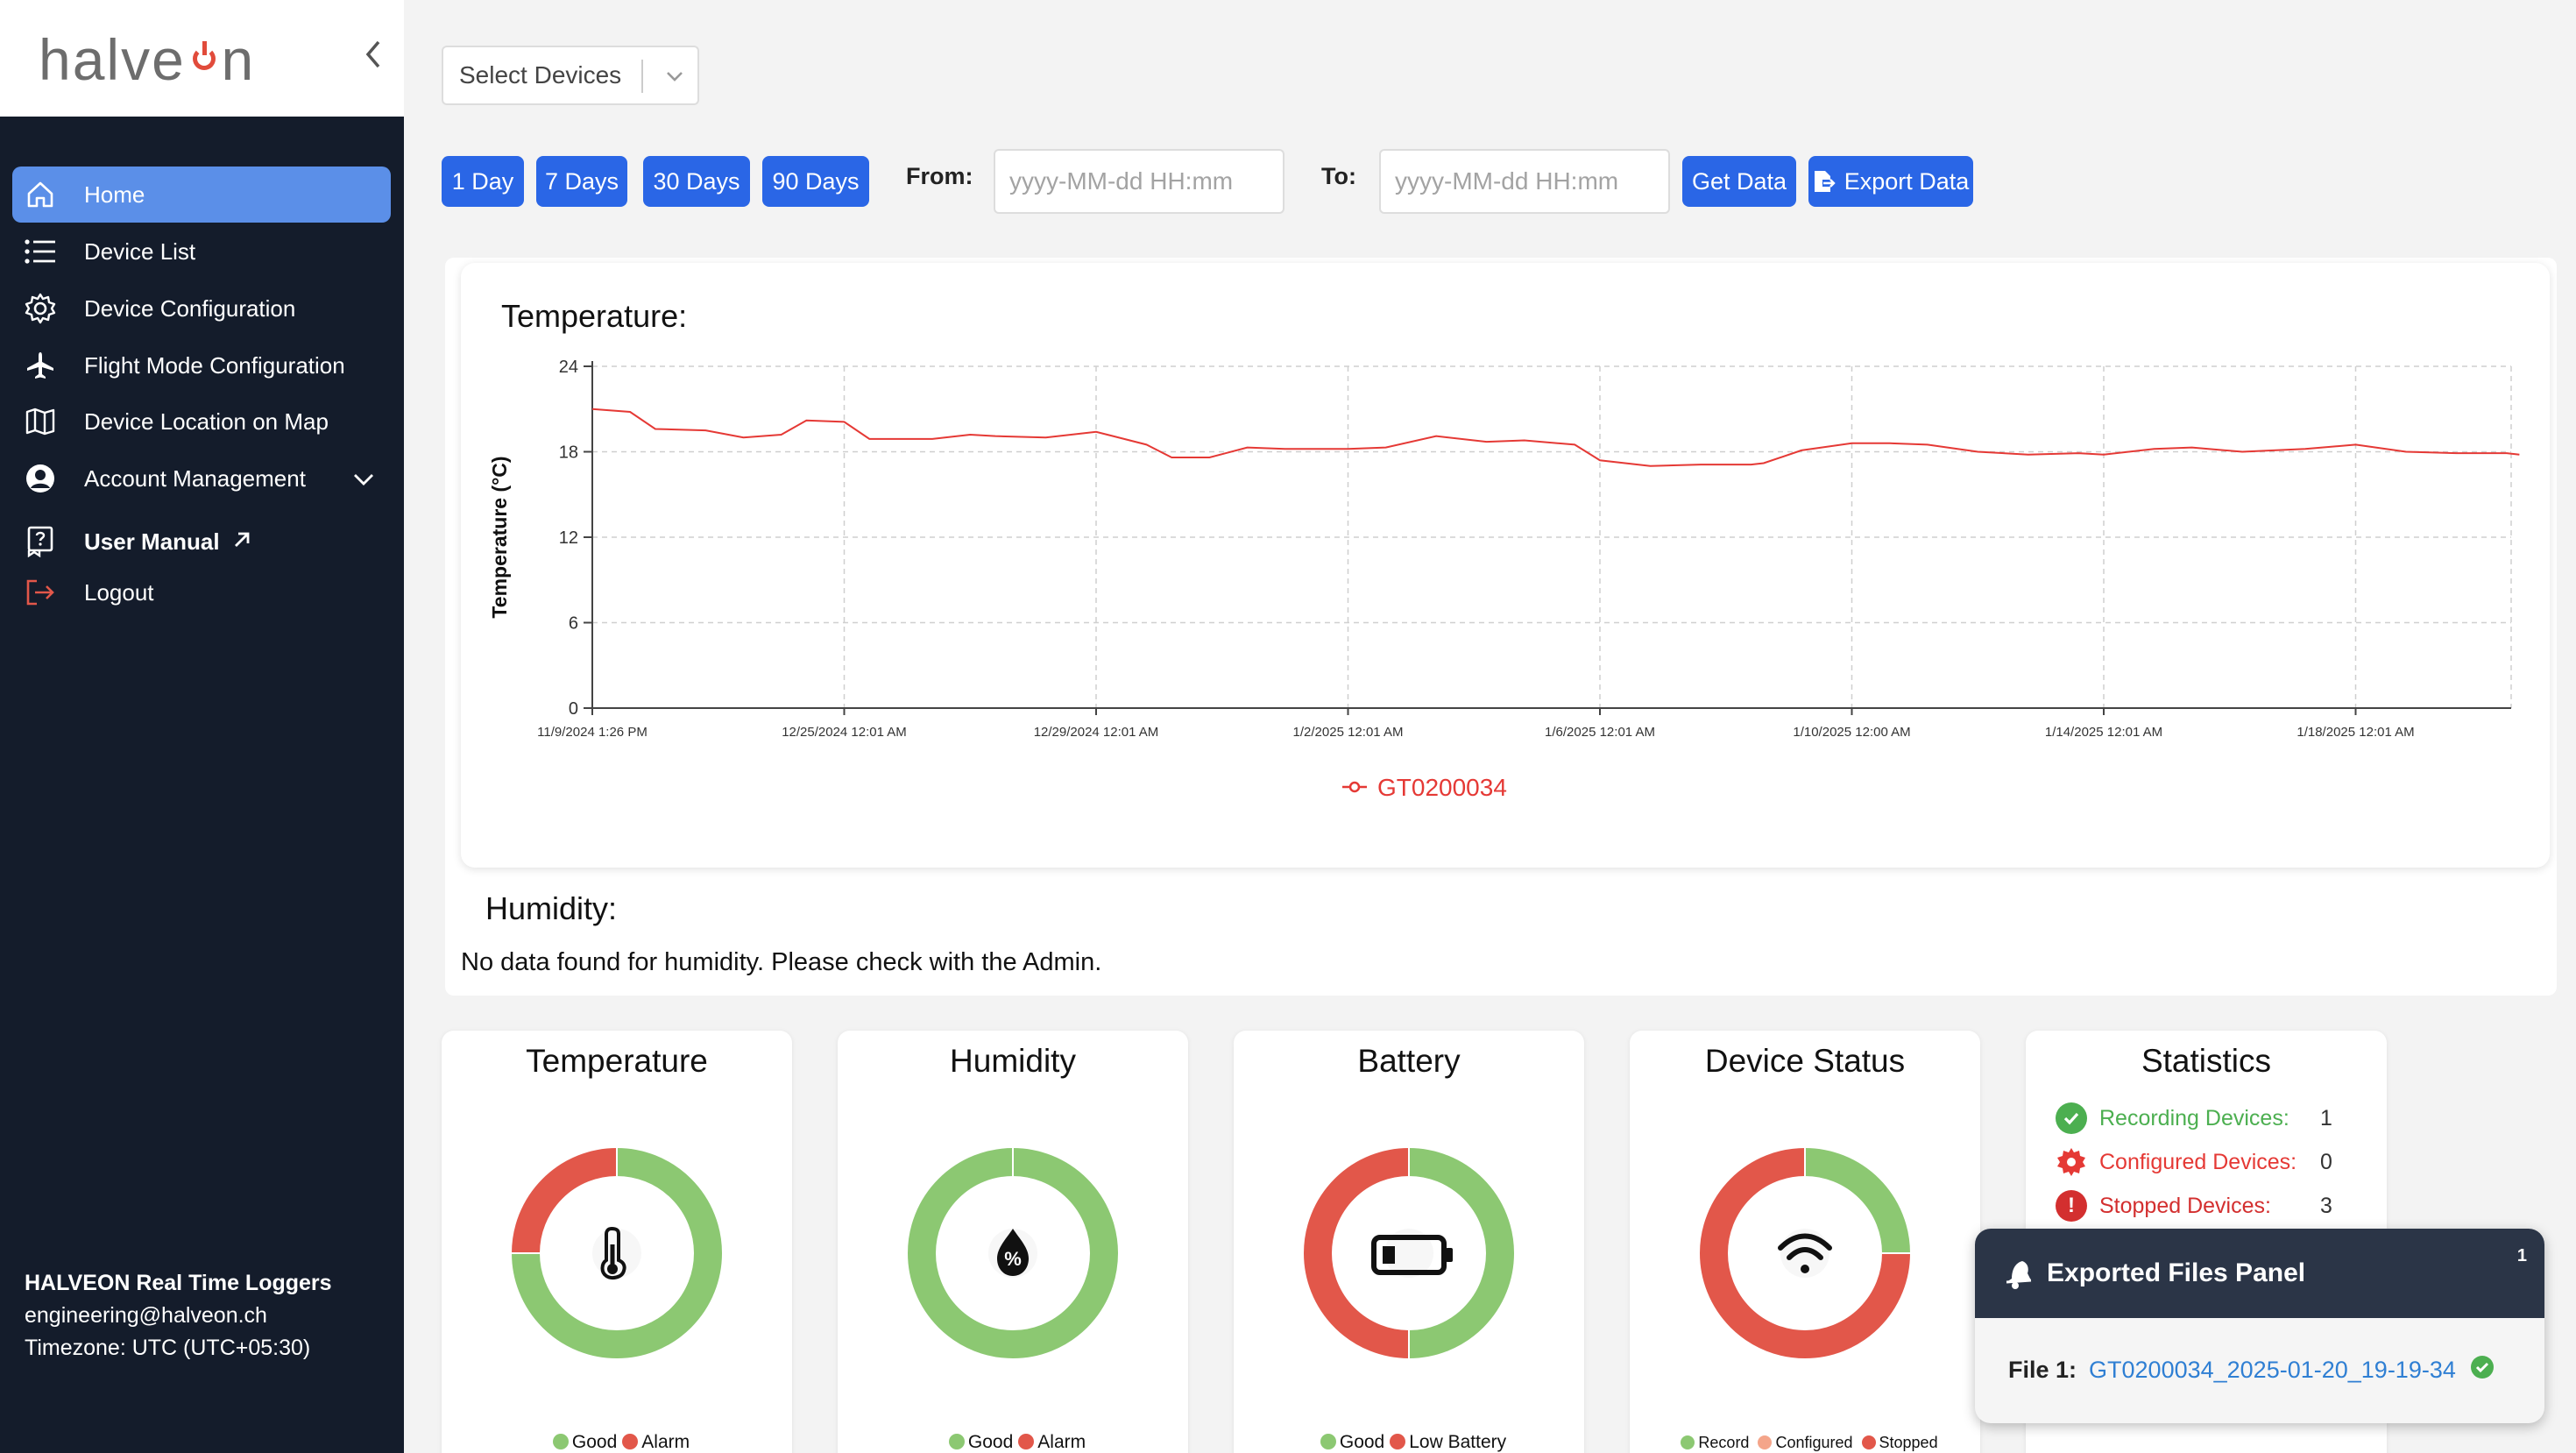 The image size is (2576, 1453). I want to click on humidity-drop-icon: %, so click(1013, 1252).